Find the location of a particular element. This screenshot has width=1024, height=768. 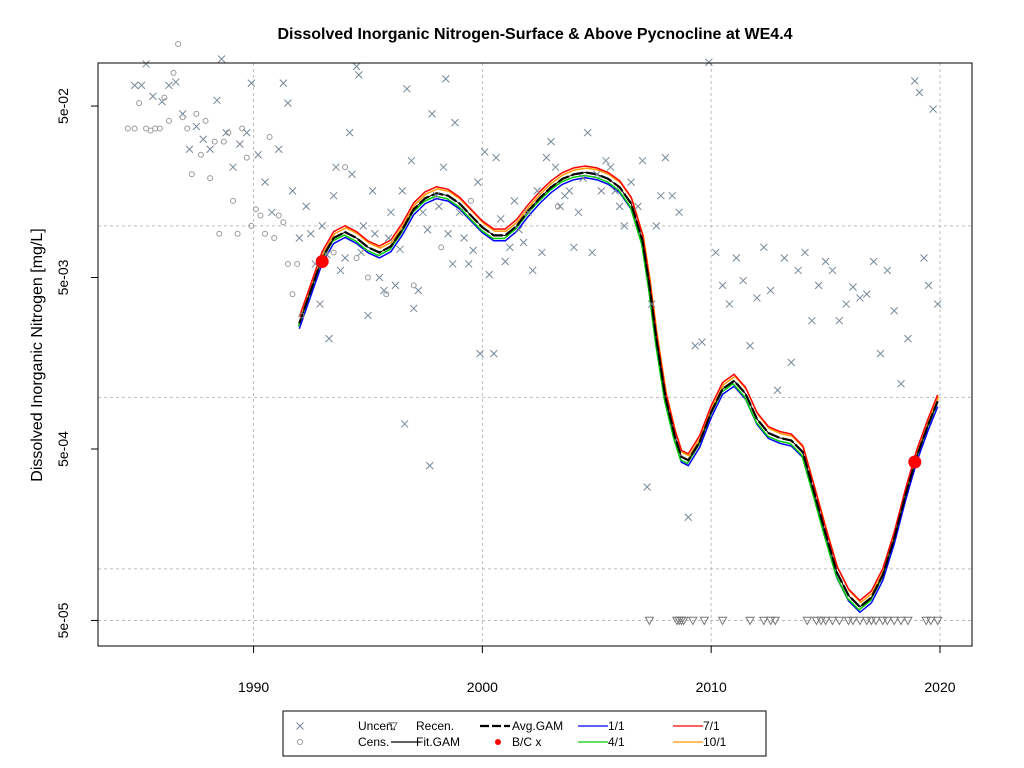

bc-point is located at coordinates (322, 261).